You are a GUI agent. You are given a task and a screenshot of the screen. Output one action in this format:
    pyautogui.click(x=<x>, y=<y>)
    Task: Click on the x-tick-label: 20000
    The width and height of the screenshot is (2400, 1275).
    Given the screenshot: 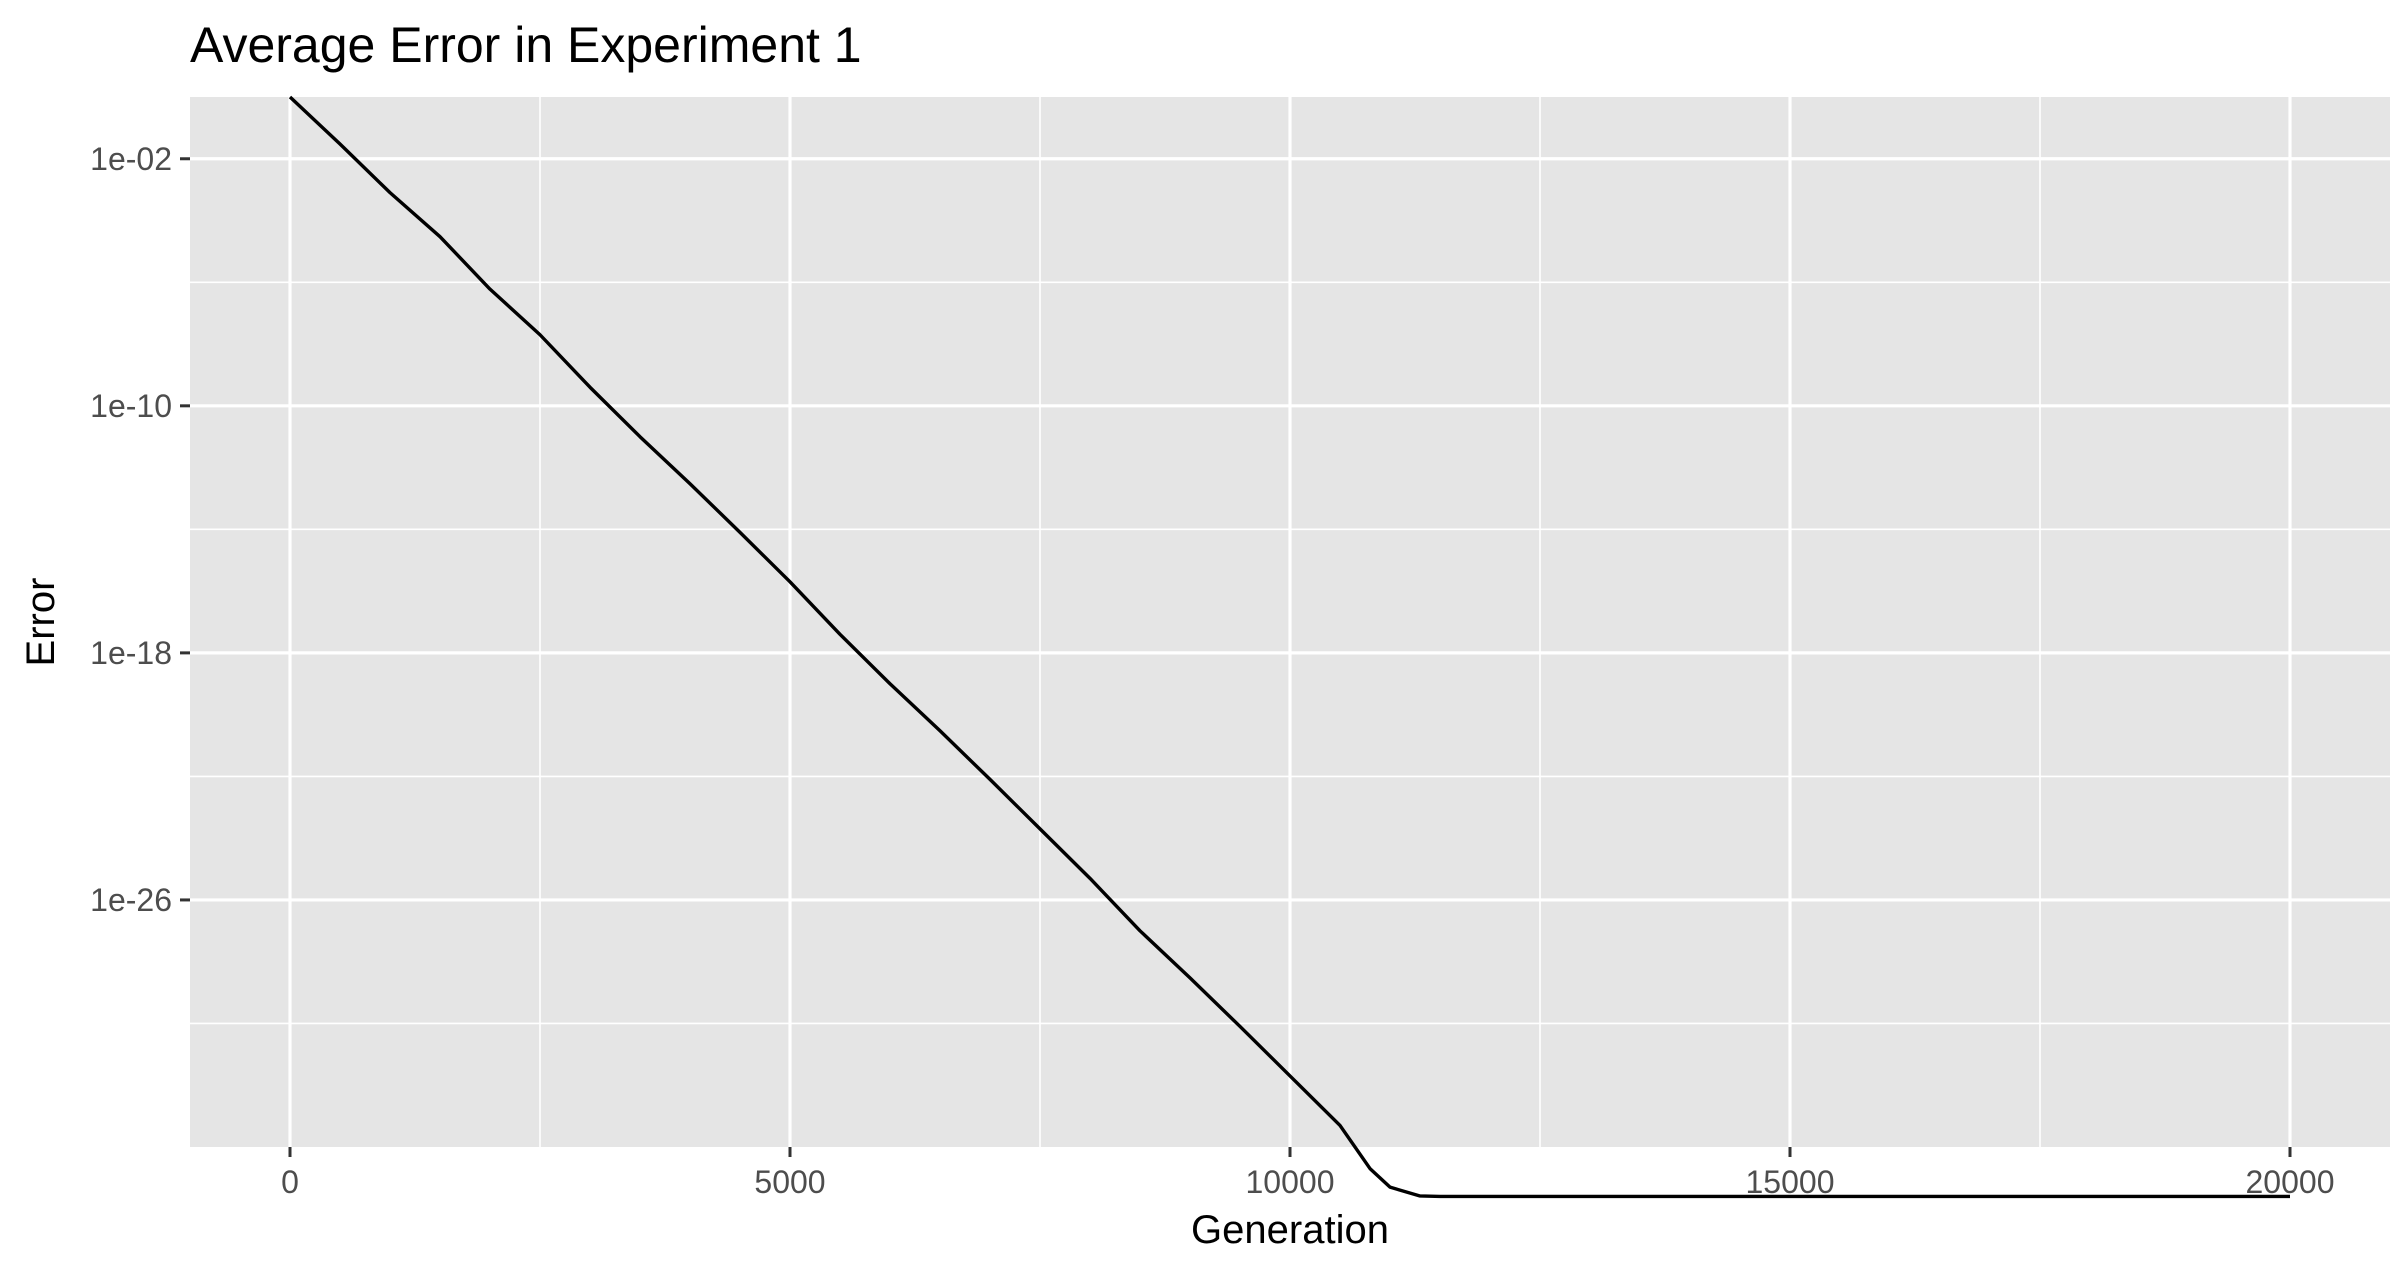 What is the action you would take?
    pyautogui.click(x=2290, y=1182)
    